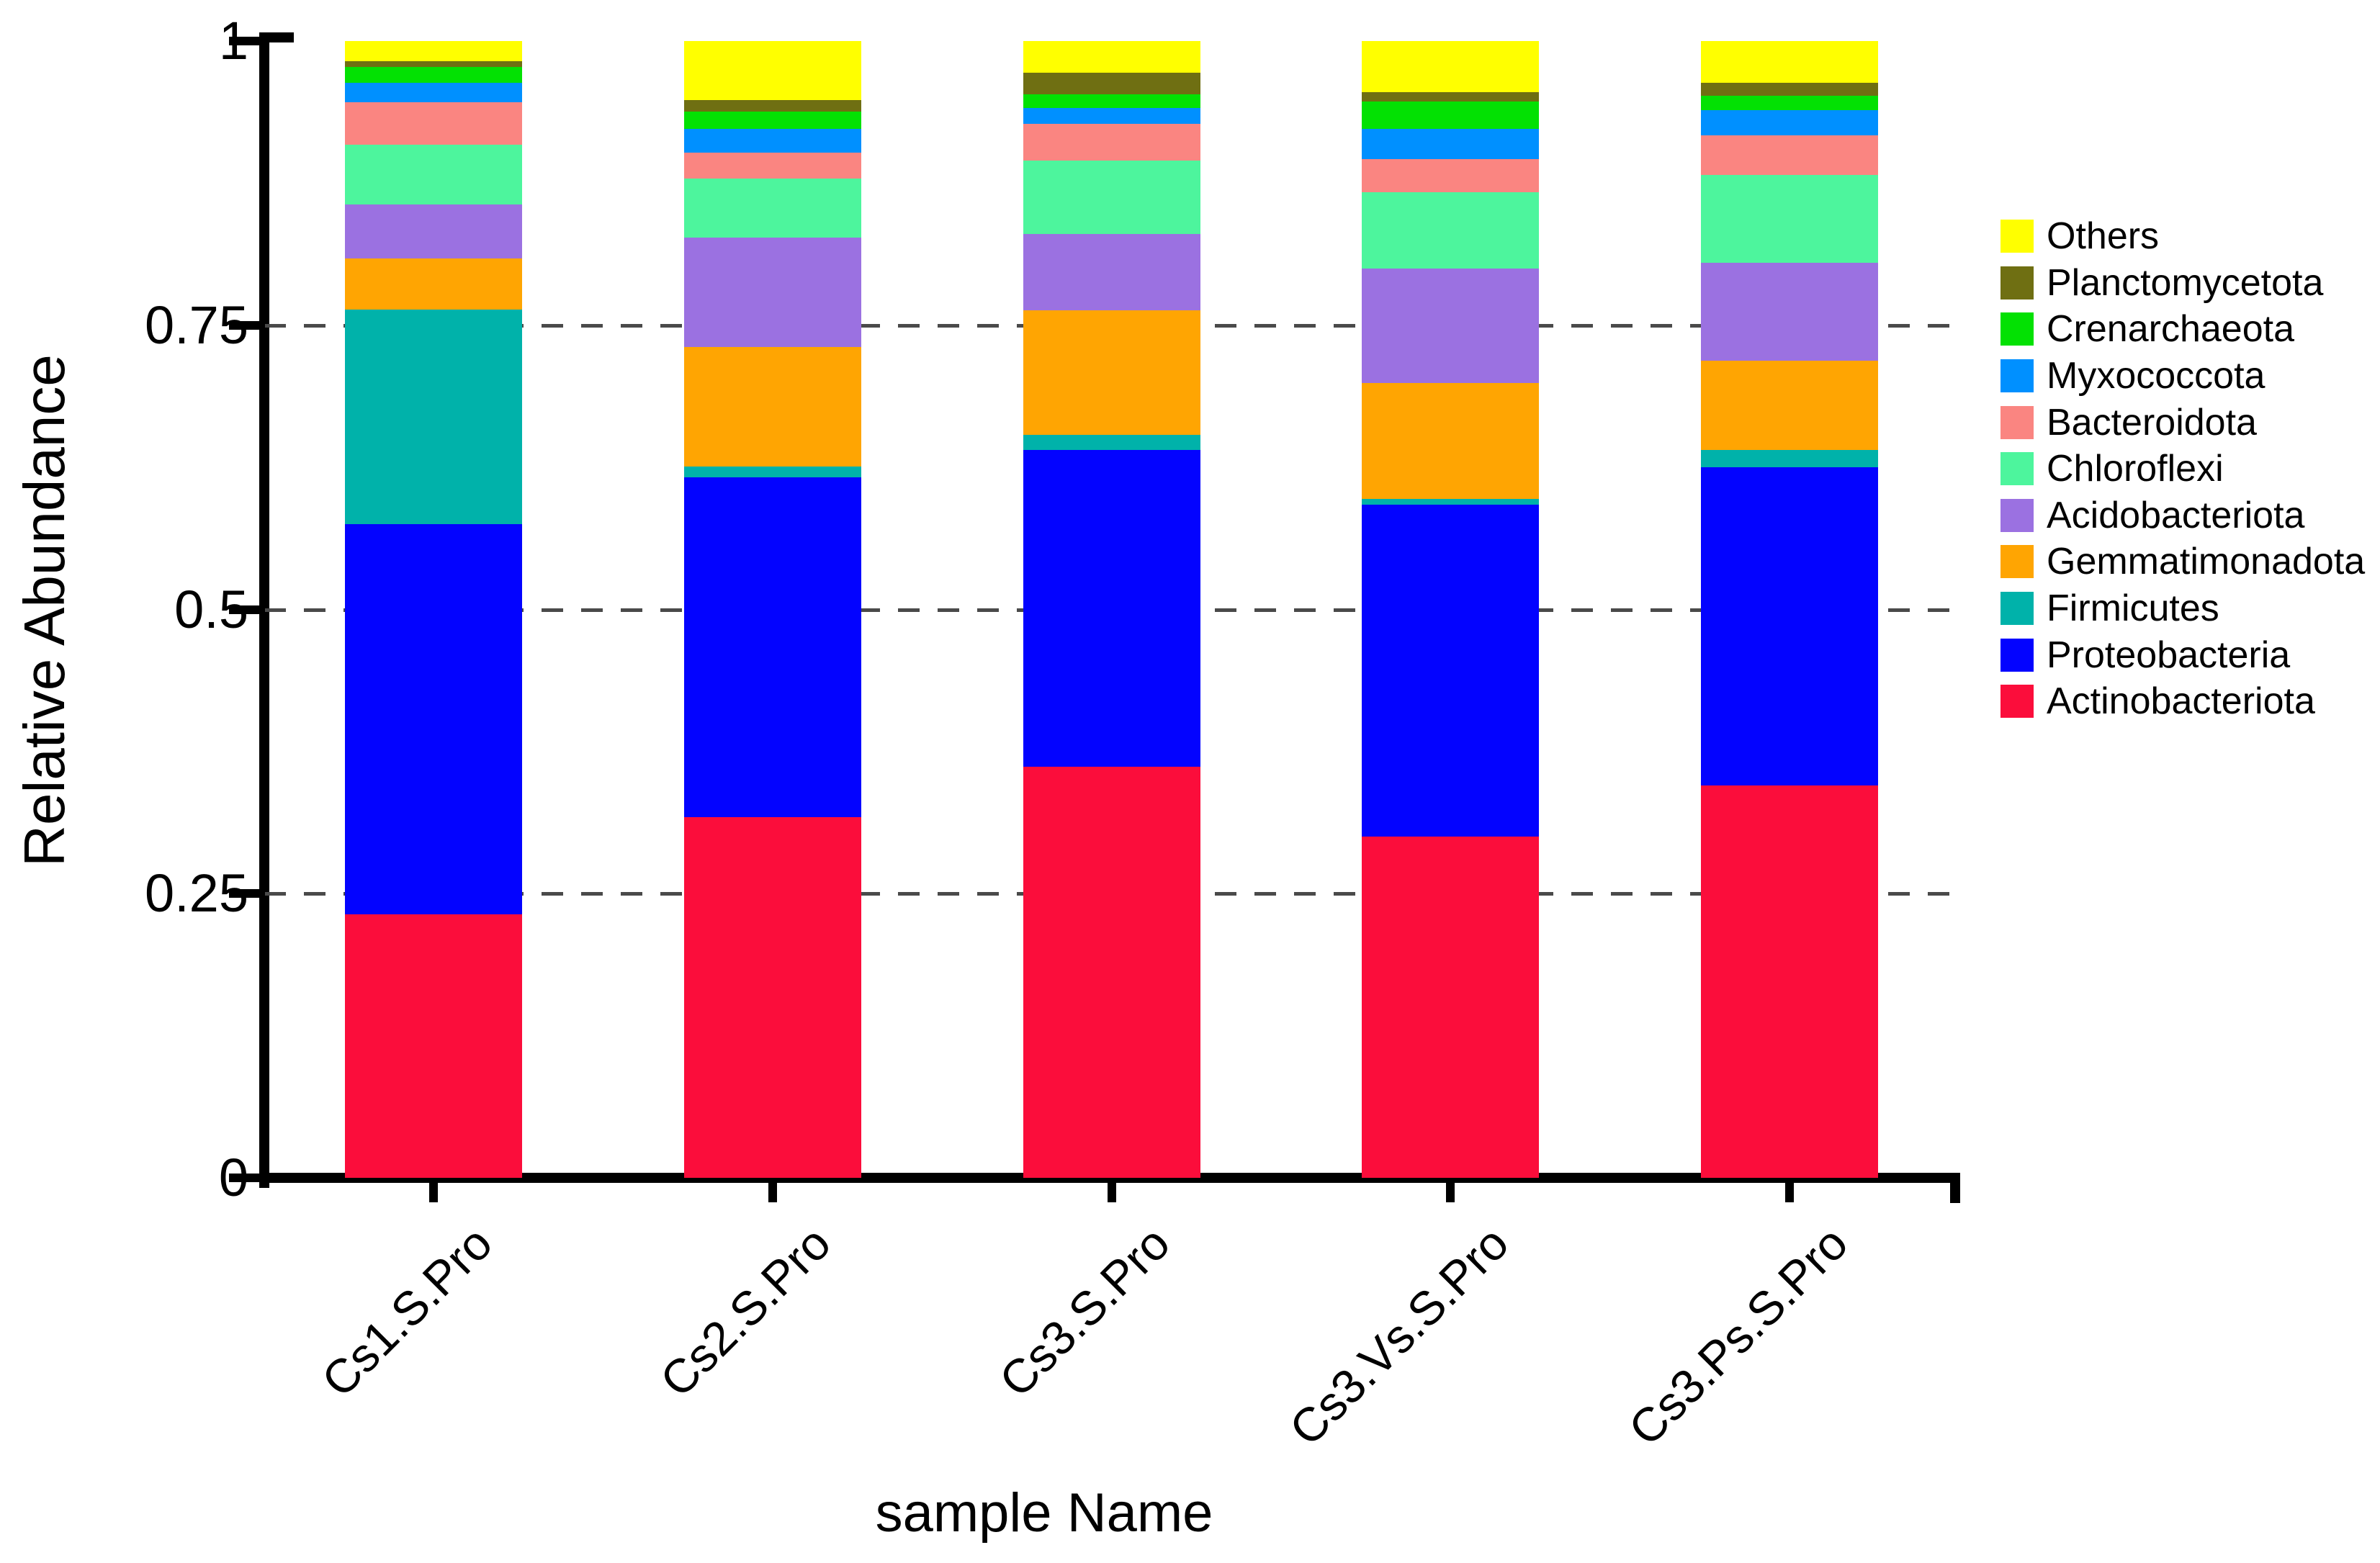 The width and height of the screenshot is (2380, 1563). What do you see at coordinates (434, 231) in the screenshot?
I see `segment-Cs1.S.Pro-Acidobacteriota` at bounding box center [434, 231].